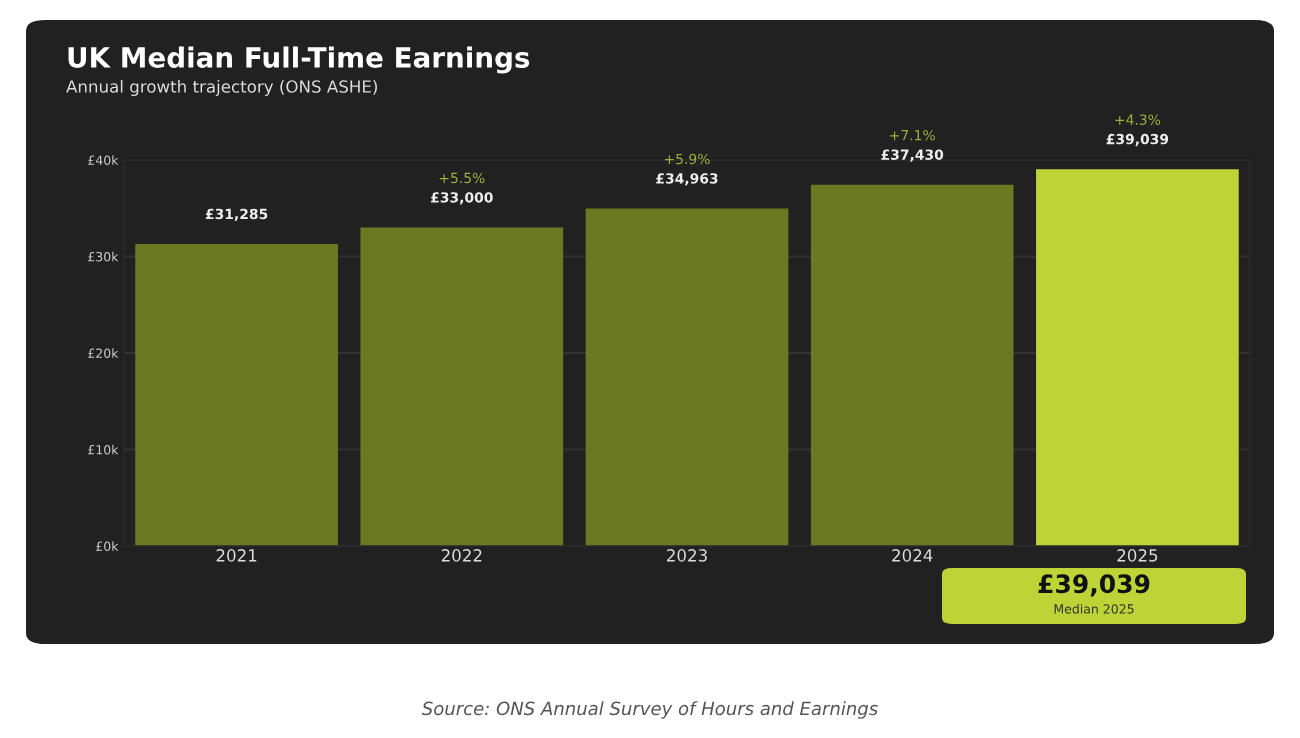 The width and height of the screenshot is (1300, 738). What do you see at coordinates (236, 555) in the screenshot?
I see `x-tick-label: 2021` at bounding box center [236, 555].